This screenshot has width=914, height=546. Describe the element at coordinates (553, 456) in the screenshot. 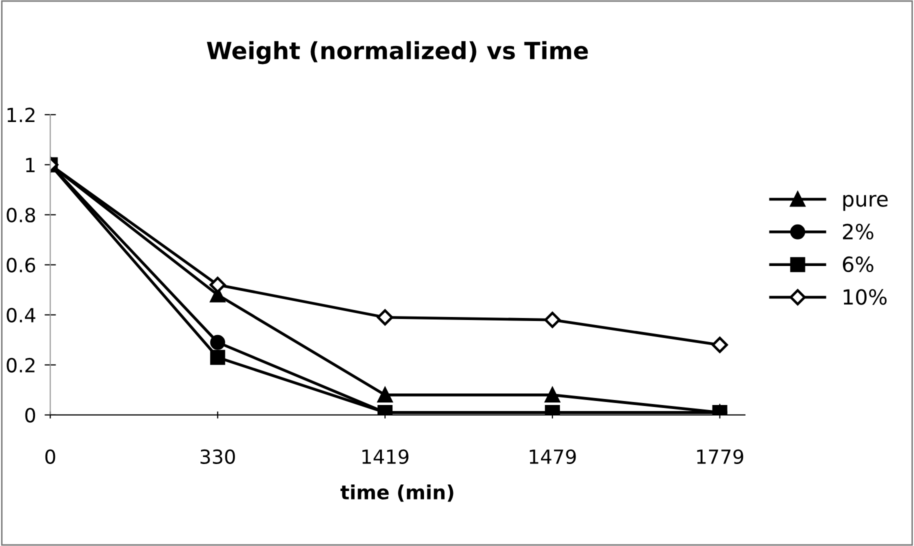

I see `x-tick-label: 1479` at that location.